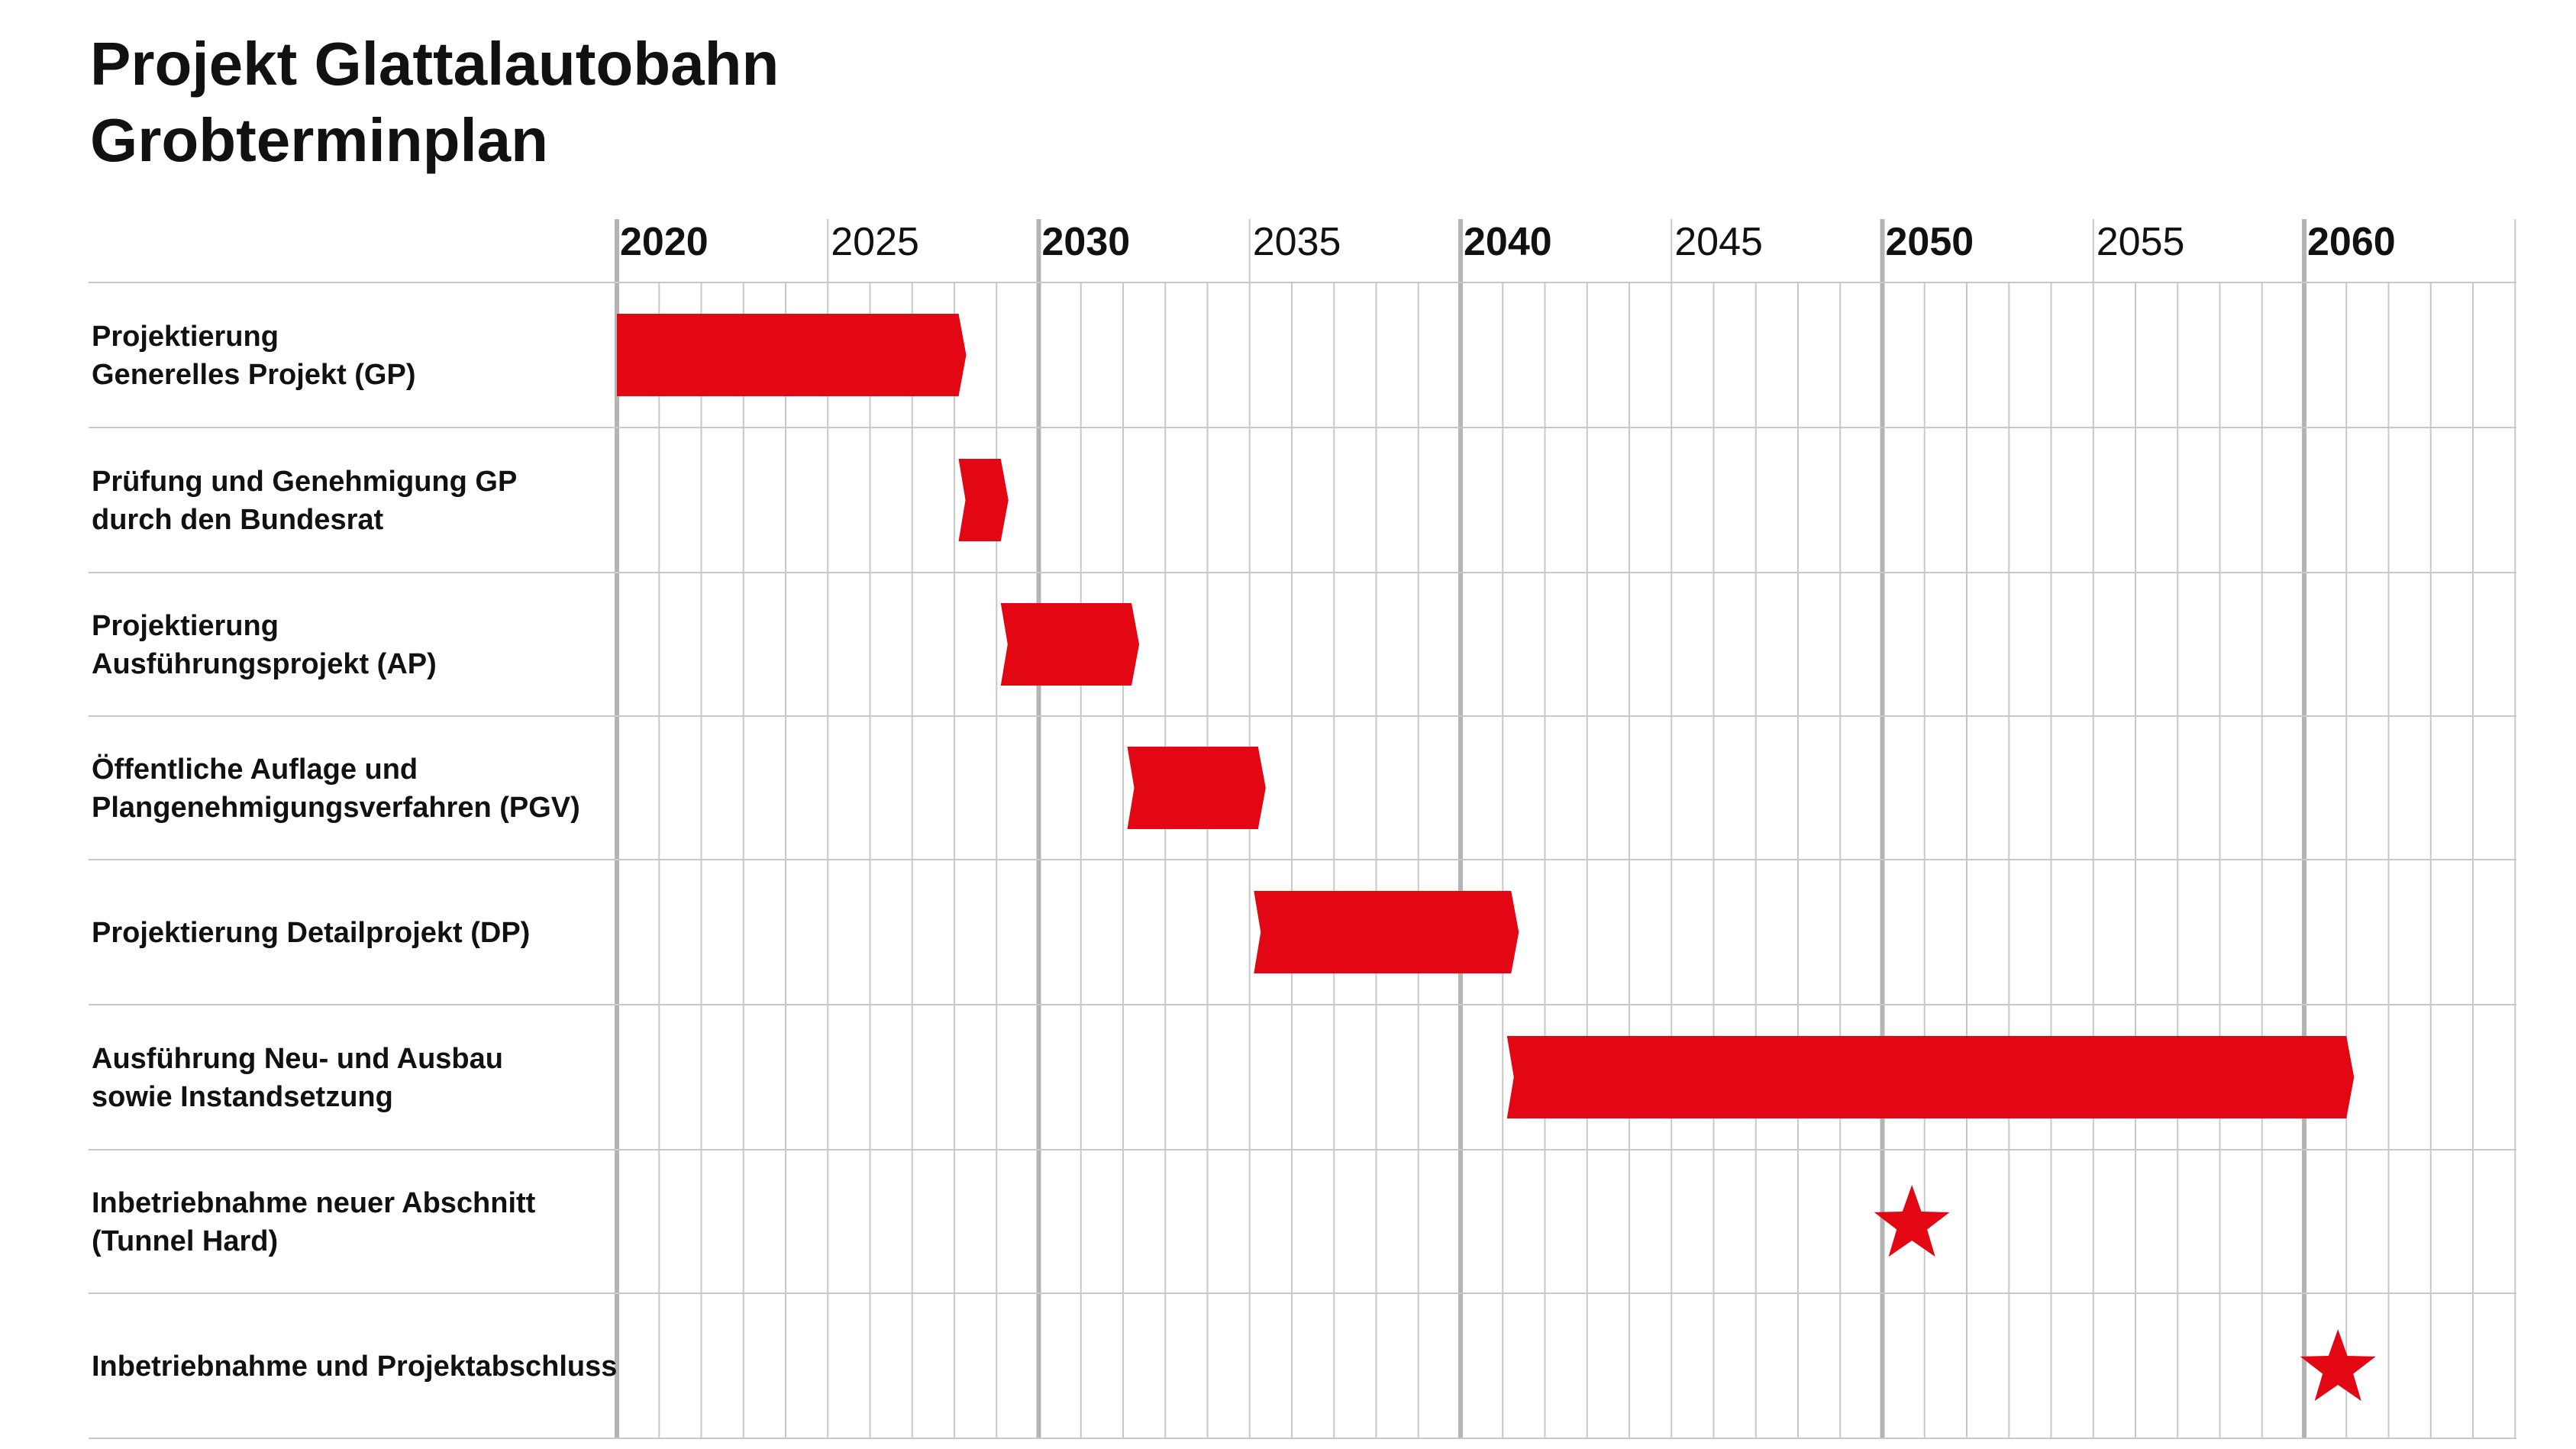 This screenshot has height=1449, width=2576. I want to click on task-label-5-line-0: Ausführung Neu- und Ausbau, so click(297, 1059).